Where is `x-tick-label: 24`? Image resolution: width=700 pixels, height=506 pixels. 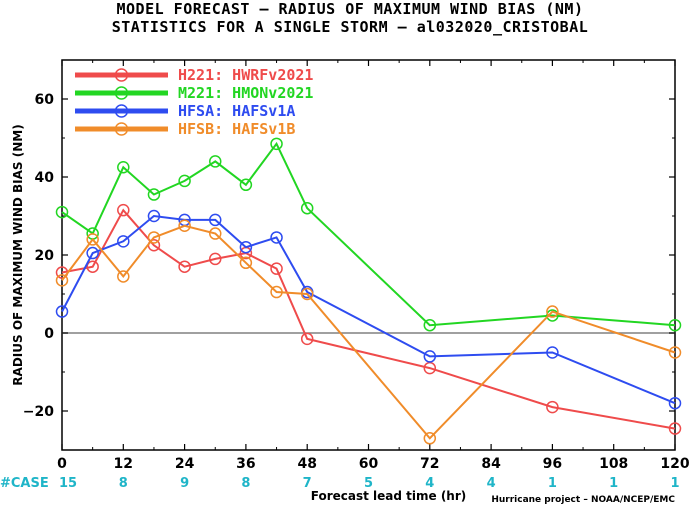
x-tick-label: 24 is located at coordinates (185, 464).